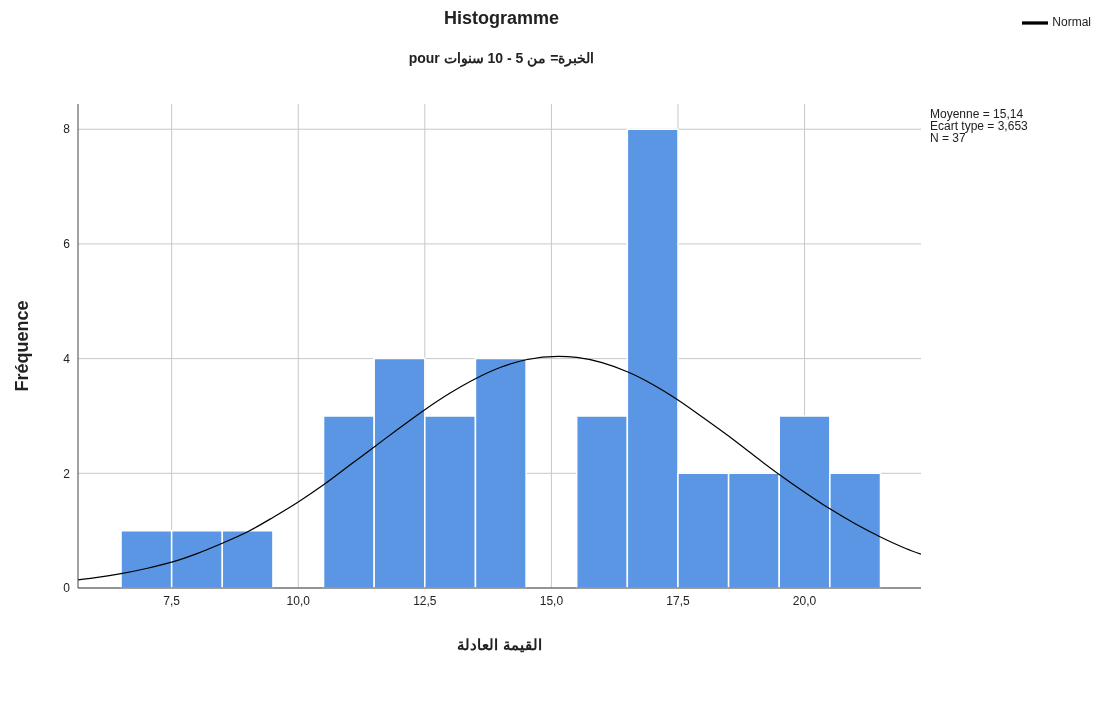 The image size is (1109, 706). I want to click on x-axis-title: القيمة العادلة, so click(499, 644).